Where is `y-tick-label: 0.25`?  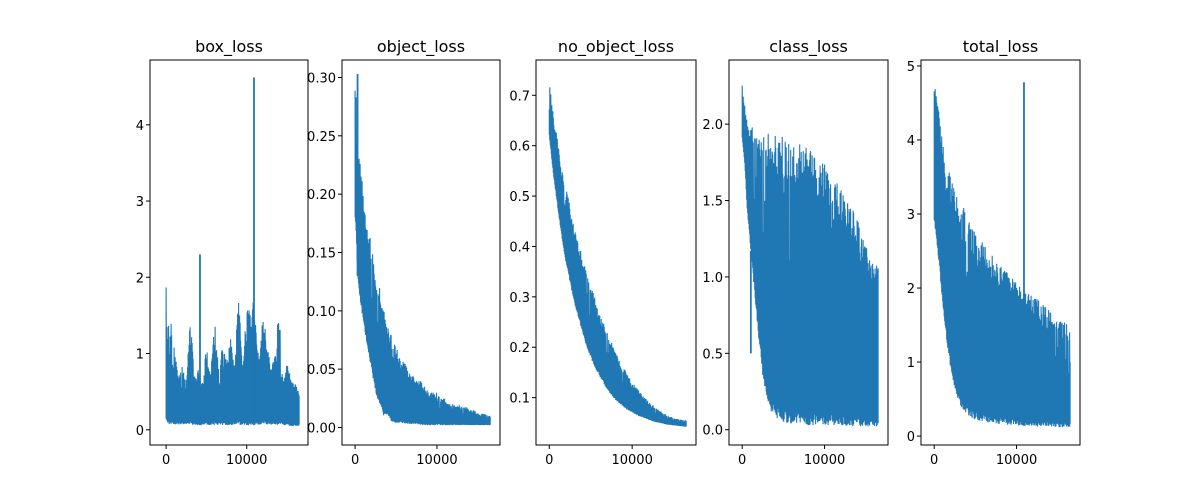
y-tick-label: 0.25 is located at coordinates (321, 137).